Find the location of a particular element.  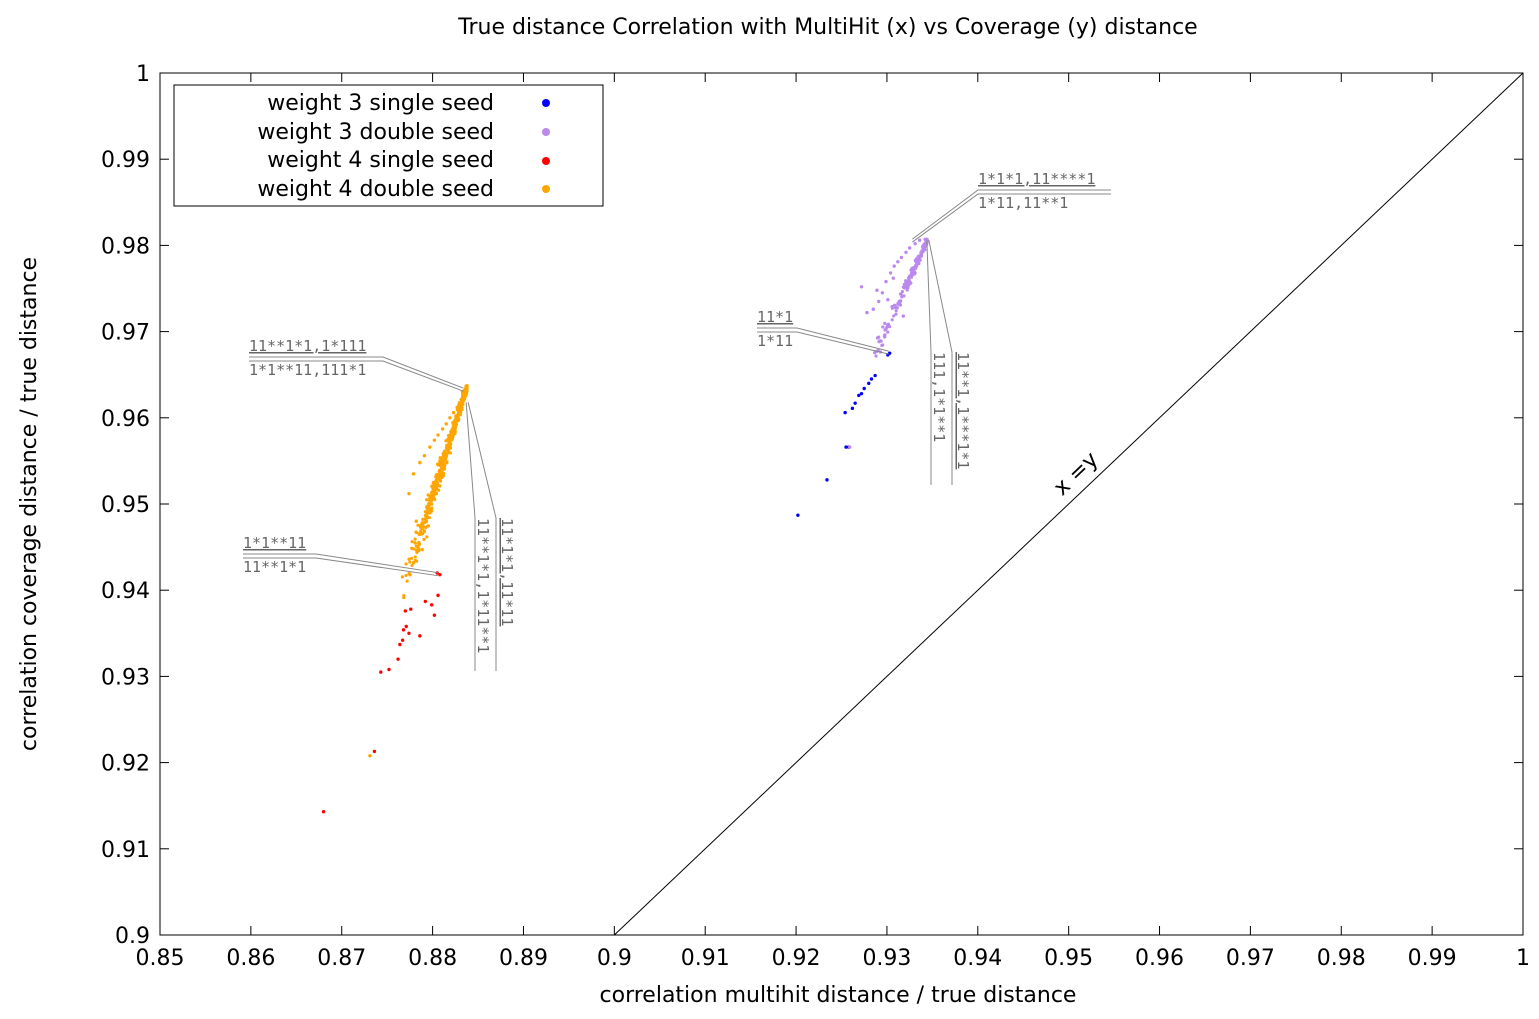

annotation-group: 1*1**11 11**1*1 is located at coordinates (341, 555).